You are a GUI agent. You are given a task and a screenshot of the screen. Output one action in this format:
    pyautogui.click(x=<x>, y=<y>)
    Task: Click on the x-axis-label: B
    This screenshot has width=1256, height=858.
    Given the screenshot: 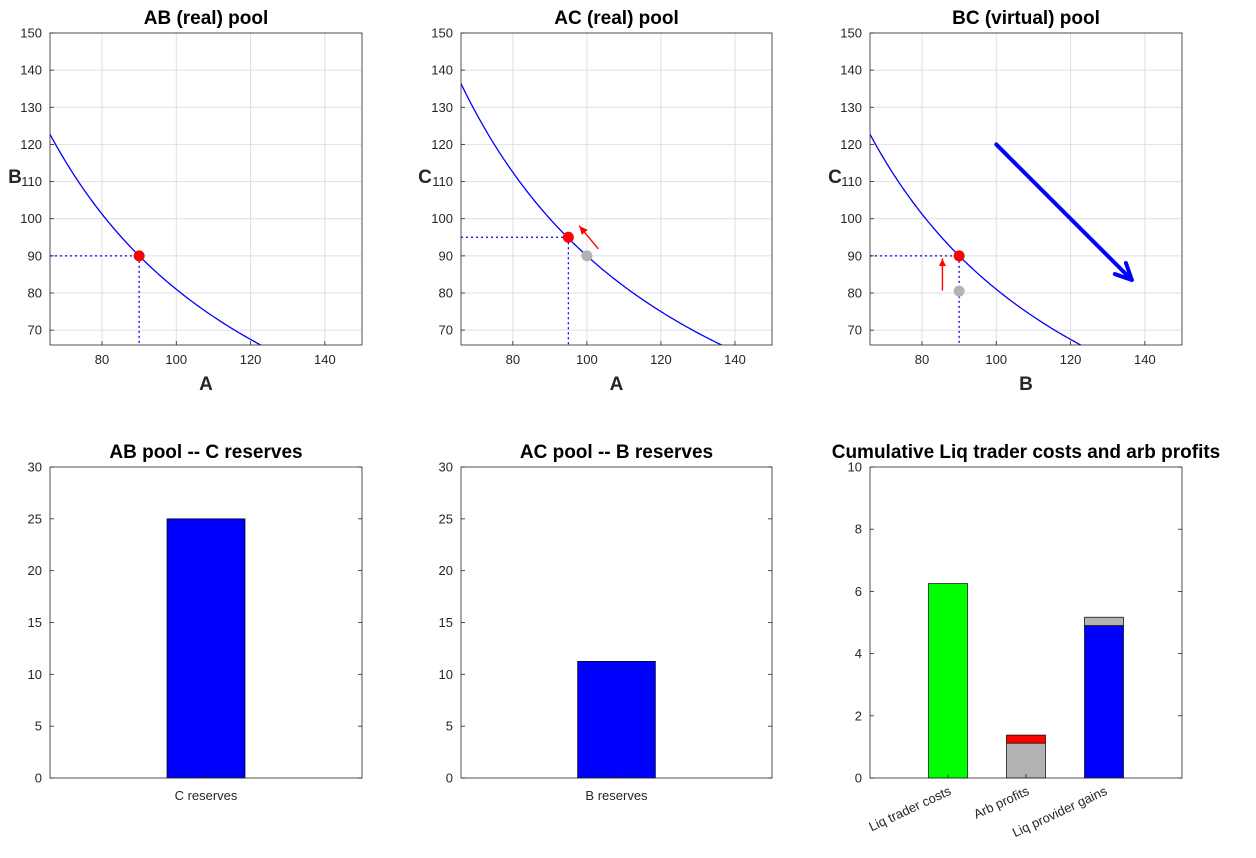 What is the action you would take?
    pyautogui.click(x=1026, y=384)
    